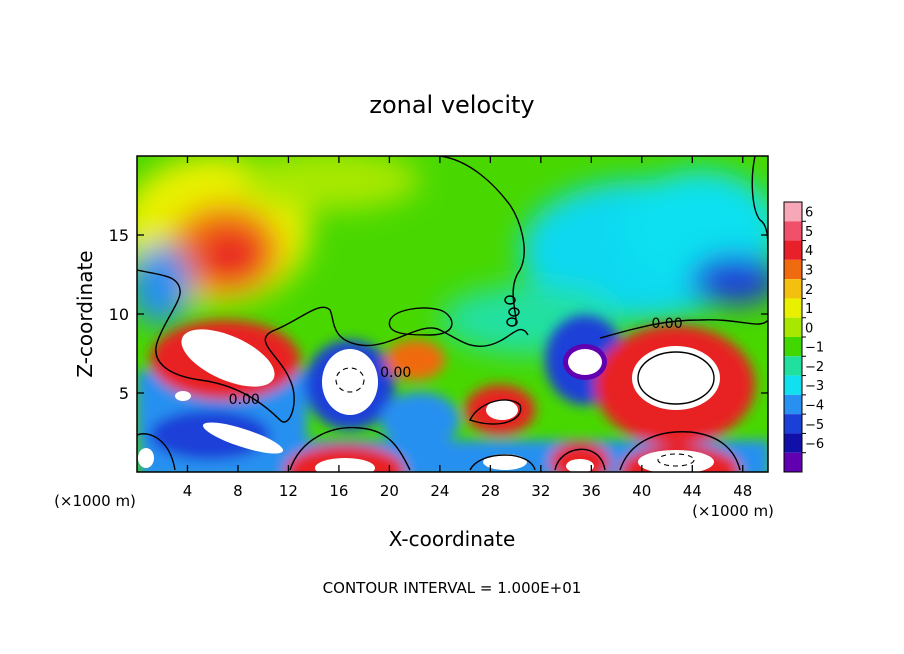 The width and height of the screenshot is (904, 654). Describe the element at coordinates (119, 314) in the screenshot. I see `y-tick-label: 10` at that location.